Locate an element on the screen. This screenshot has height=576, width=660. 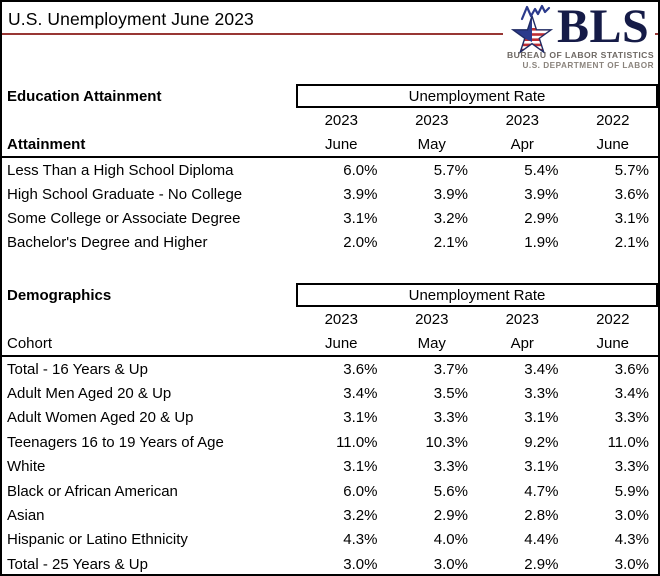
page-title: U.S. Unemployment June 2023 is located at coordinates (131, 19).